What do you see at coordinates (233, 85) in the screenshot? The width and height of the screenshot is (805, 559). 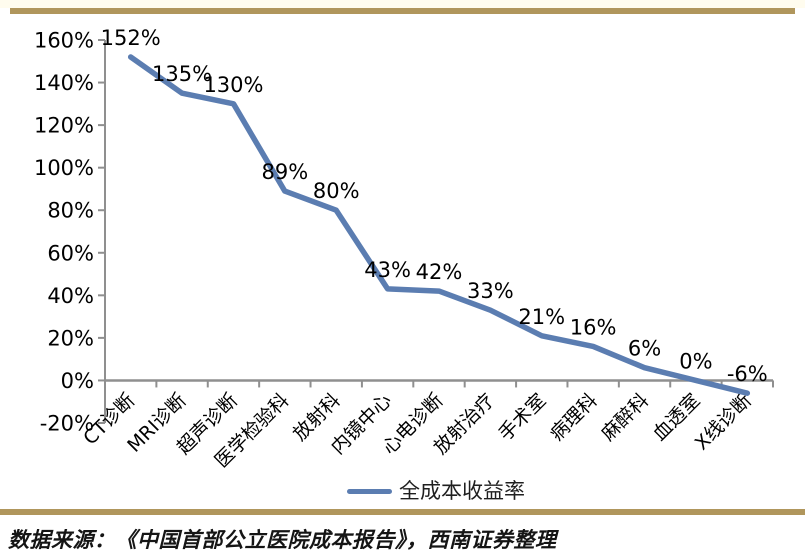 I see `data-point-label: 130%` at bounding box center [233, 85].